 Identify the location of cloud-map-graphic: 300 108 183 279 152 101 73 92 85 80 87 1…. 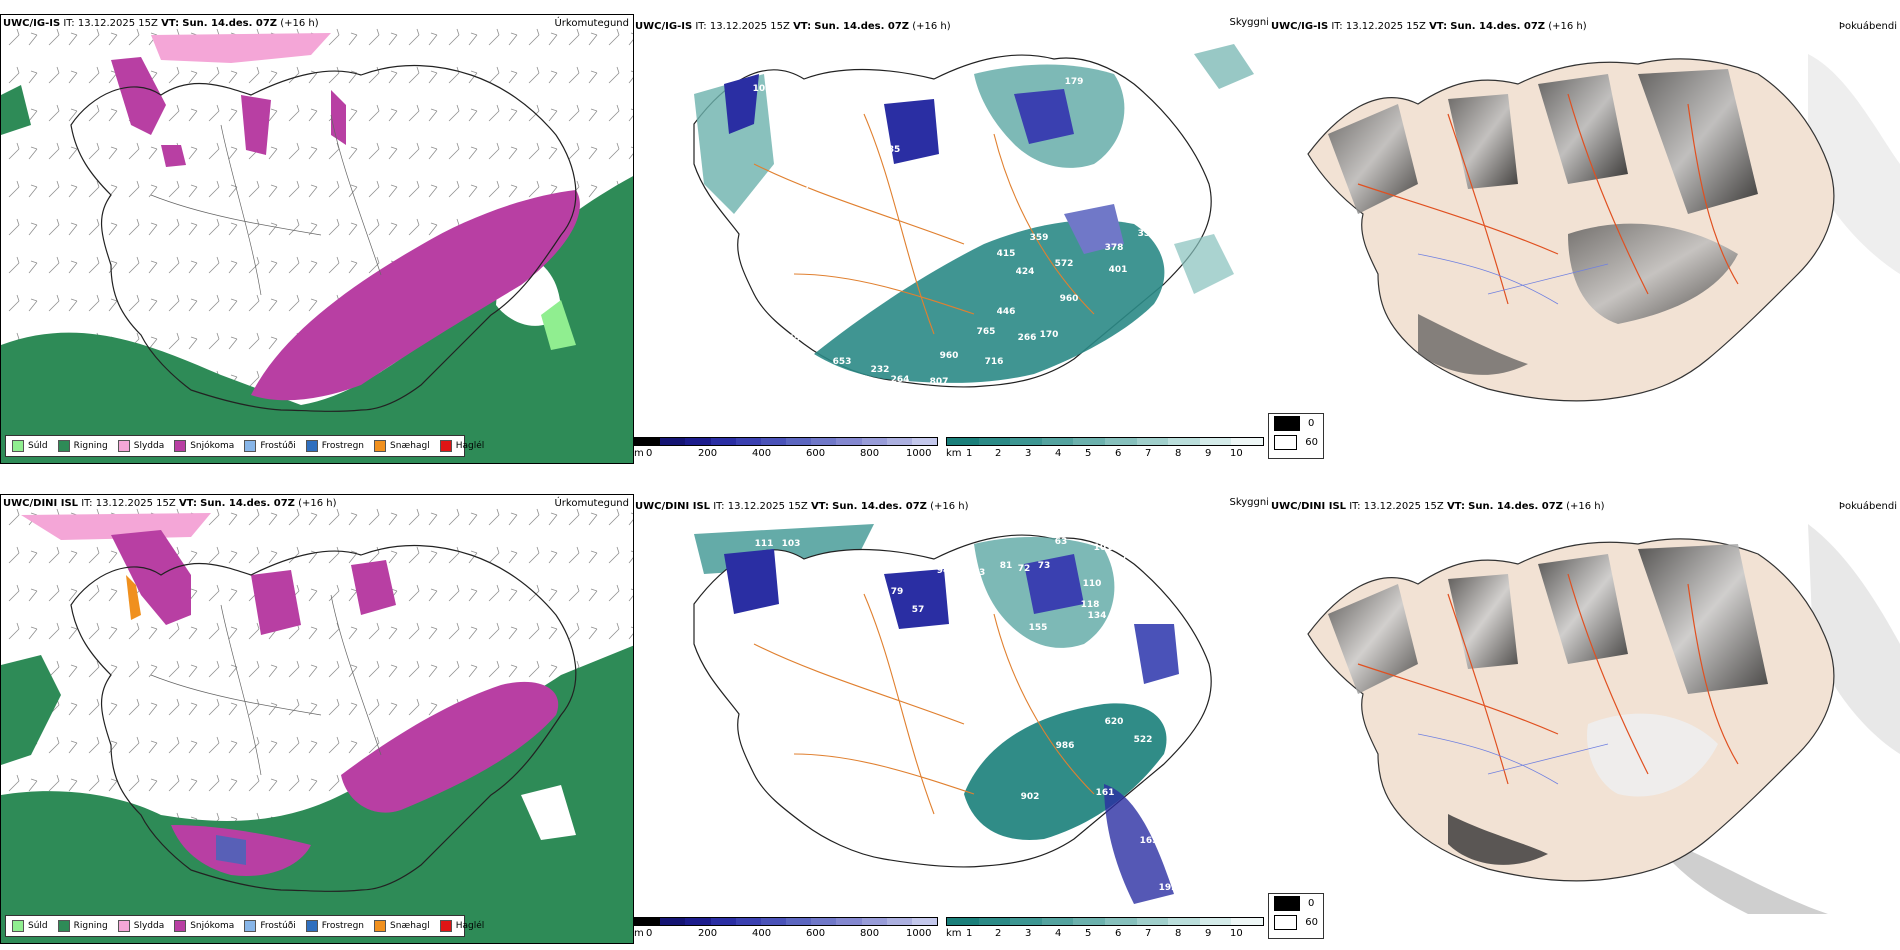
(952, 224).